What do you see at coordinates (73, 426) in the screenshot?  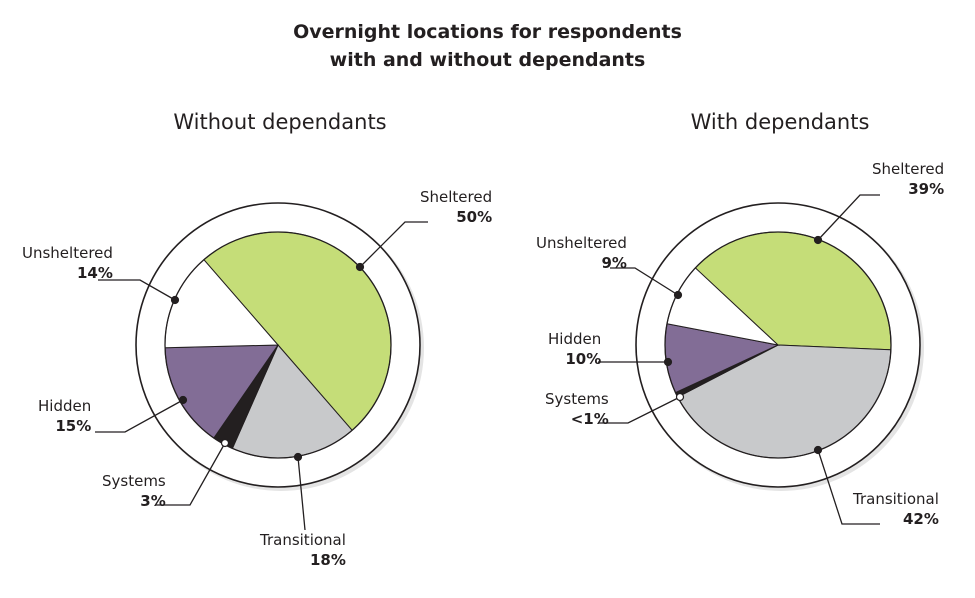 I see `slice-value: 15%` at bounding box center [73, 426].